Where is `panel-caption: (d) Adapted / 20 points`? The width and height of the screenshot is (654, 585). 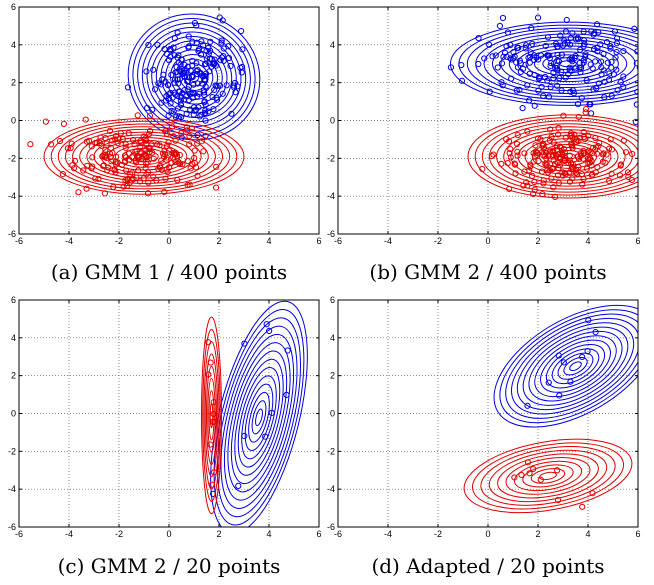
panel-caption: (d) Adapted / 20 points is located at coordinates (487, 566).